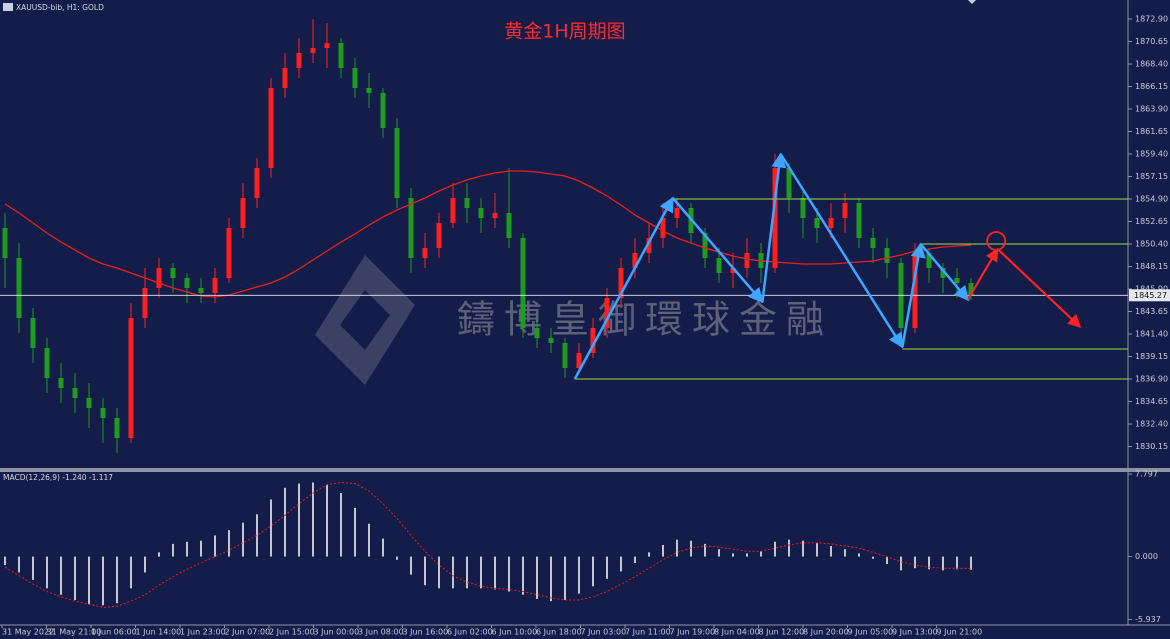 This screenshot has height=639, width=1170. Describe the element at coordinates (114, 632) in the screenshot. I see `x-tick-label: 1 Jun 06:00` at that location.